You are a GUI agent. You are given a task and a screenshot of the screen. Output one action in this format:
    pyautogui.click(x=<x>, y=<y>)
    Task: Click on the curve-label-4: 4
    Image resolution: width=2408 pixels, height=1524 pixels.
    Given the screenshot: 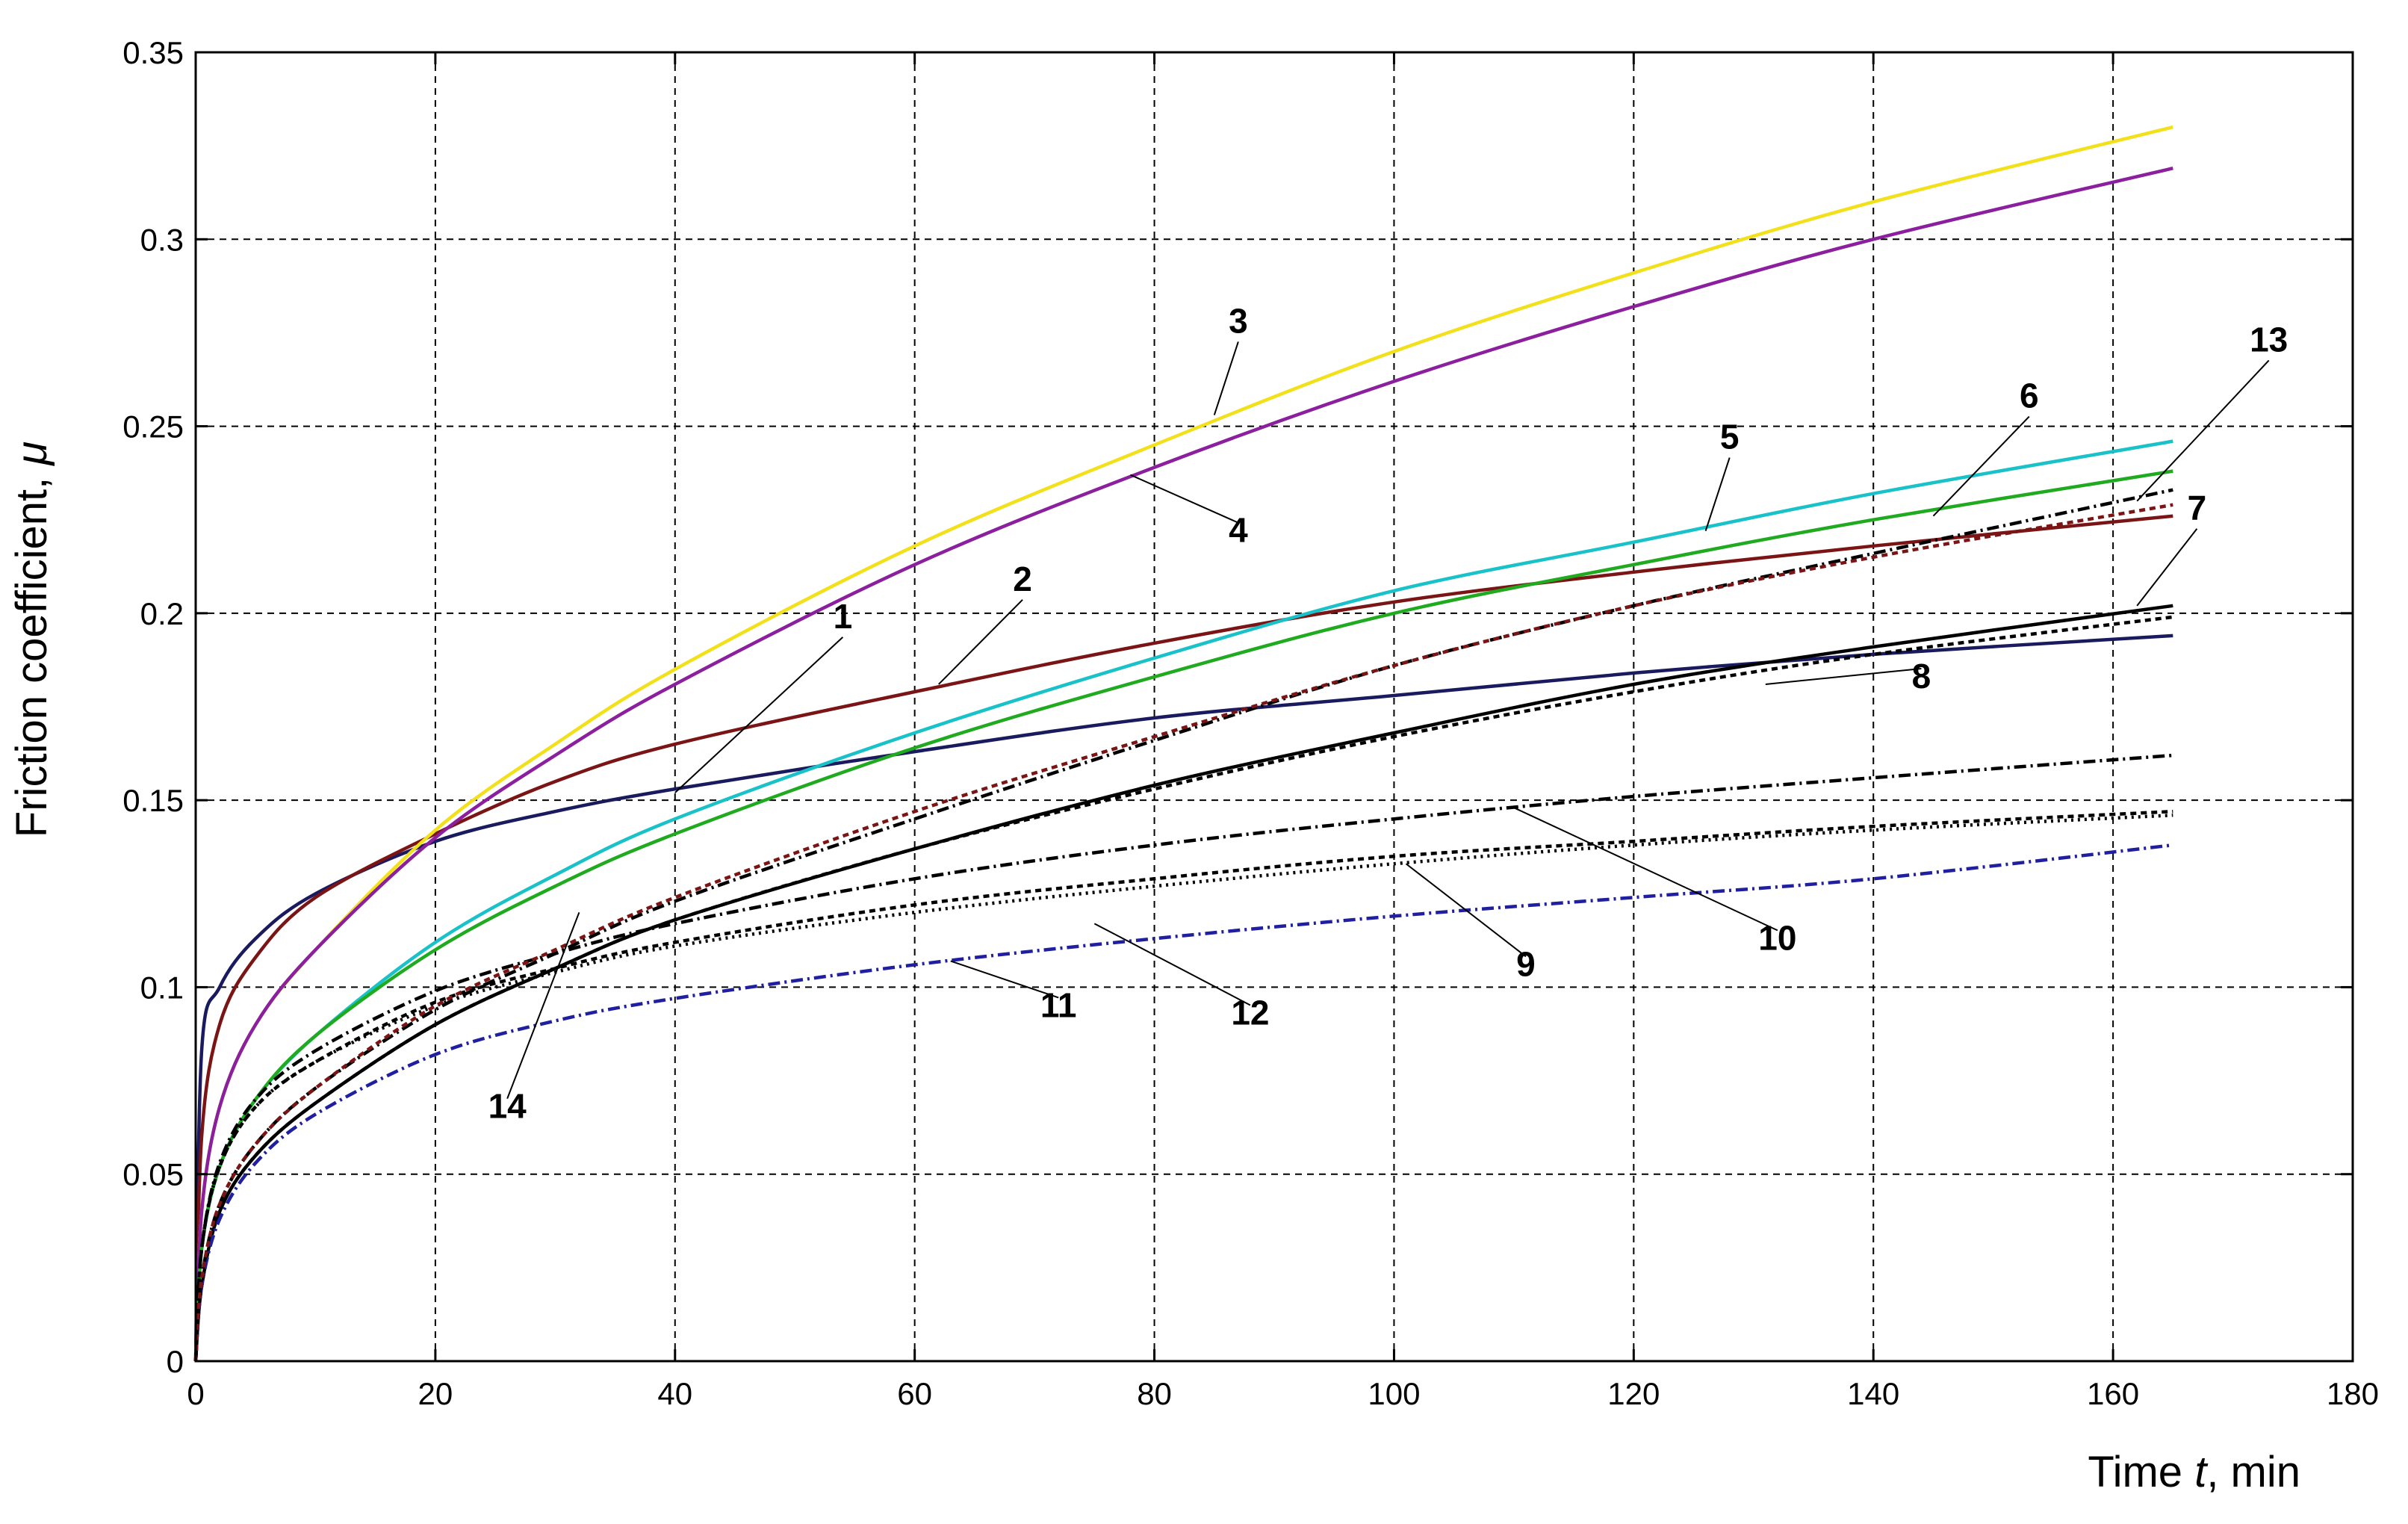 What is the action you would take?
    pyautogui.click(x=1239, y=531)
    